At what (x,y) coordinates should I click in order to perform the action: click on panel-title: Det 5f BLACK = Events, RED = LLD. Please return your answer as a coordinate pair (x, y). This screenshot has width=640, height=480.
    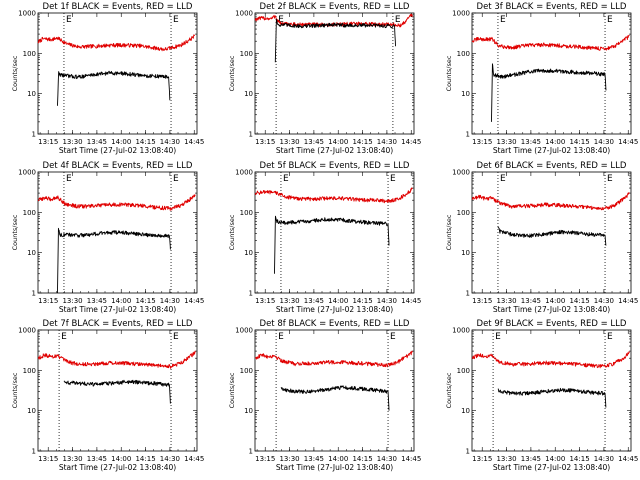
    Looking at the image, I should click on (335, 166).